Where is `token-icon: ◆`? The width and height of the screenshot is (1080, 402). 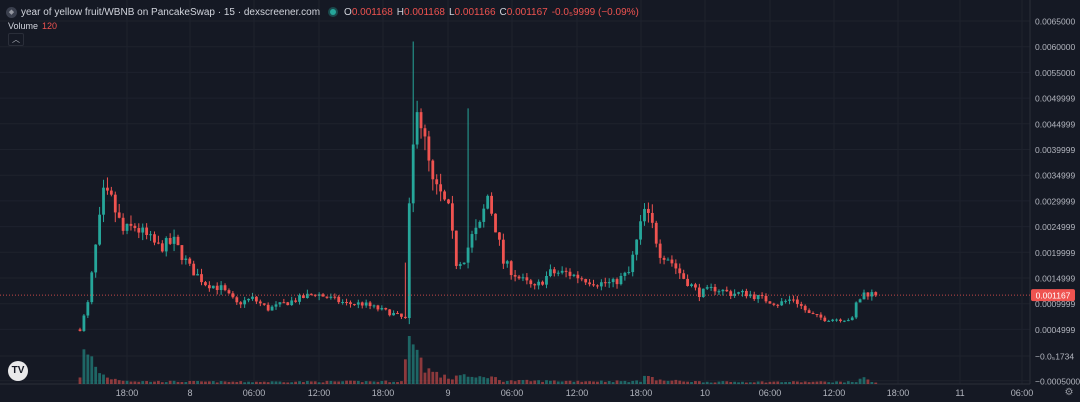 token-icon: ◆ is located at coordinates (11, 12).